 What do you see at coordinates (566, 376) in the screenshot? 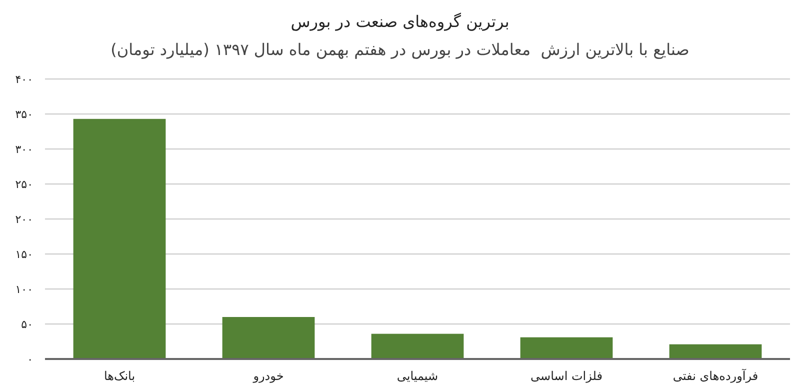
I see `x-tick-label: فلزات اساسی` at bounding box center [566, 376].